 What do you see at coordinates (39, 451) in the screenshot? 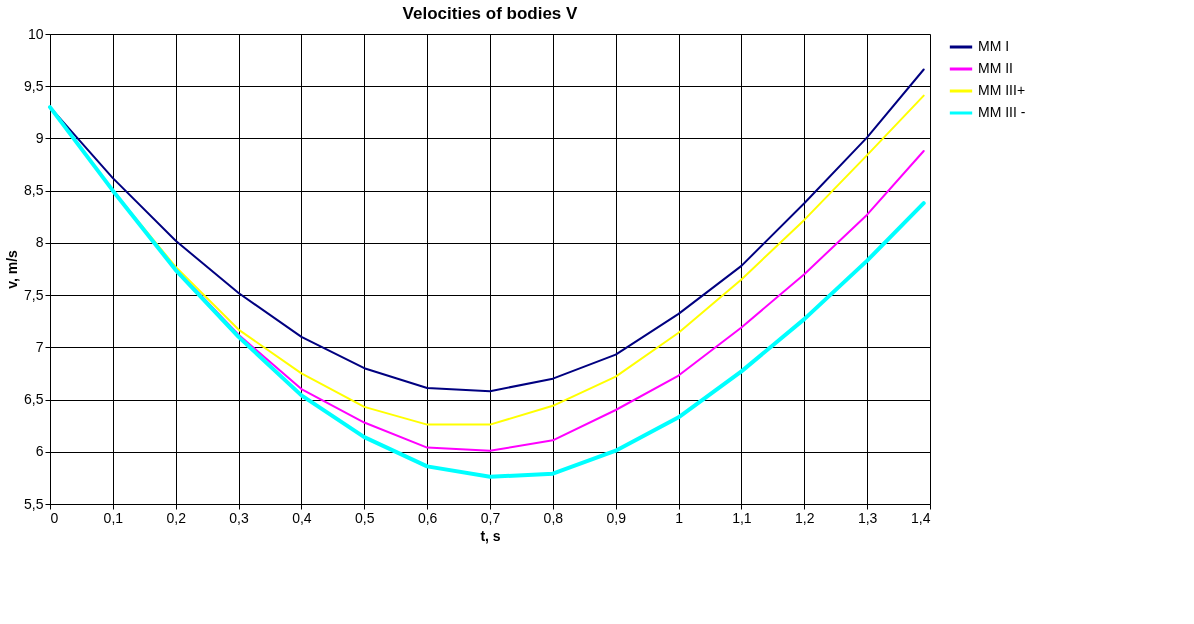
I see `y-tick-label: 6` at bounding box center [39, 451].